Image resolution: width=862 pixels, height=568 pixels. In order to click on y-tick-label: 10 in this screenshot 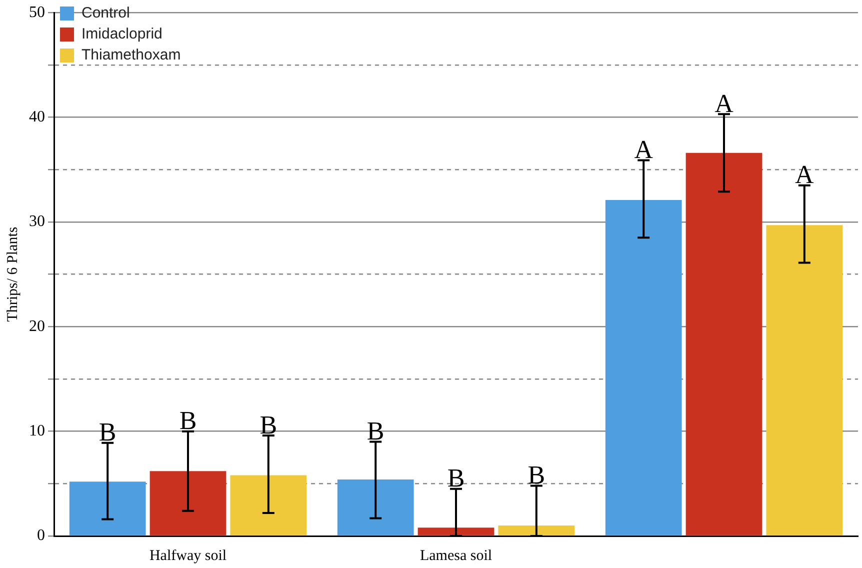, I will do `click(37, 431)`.